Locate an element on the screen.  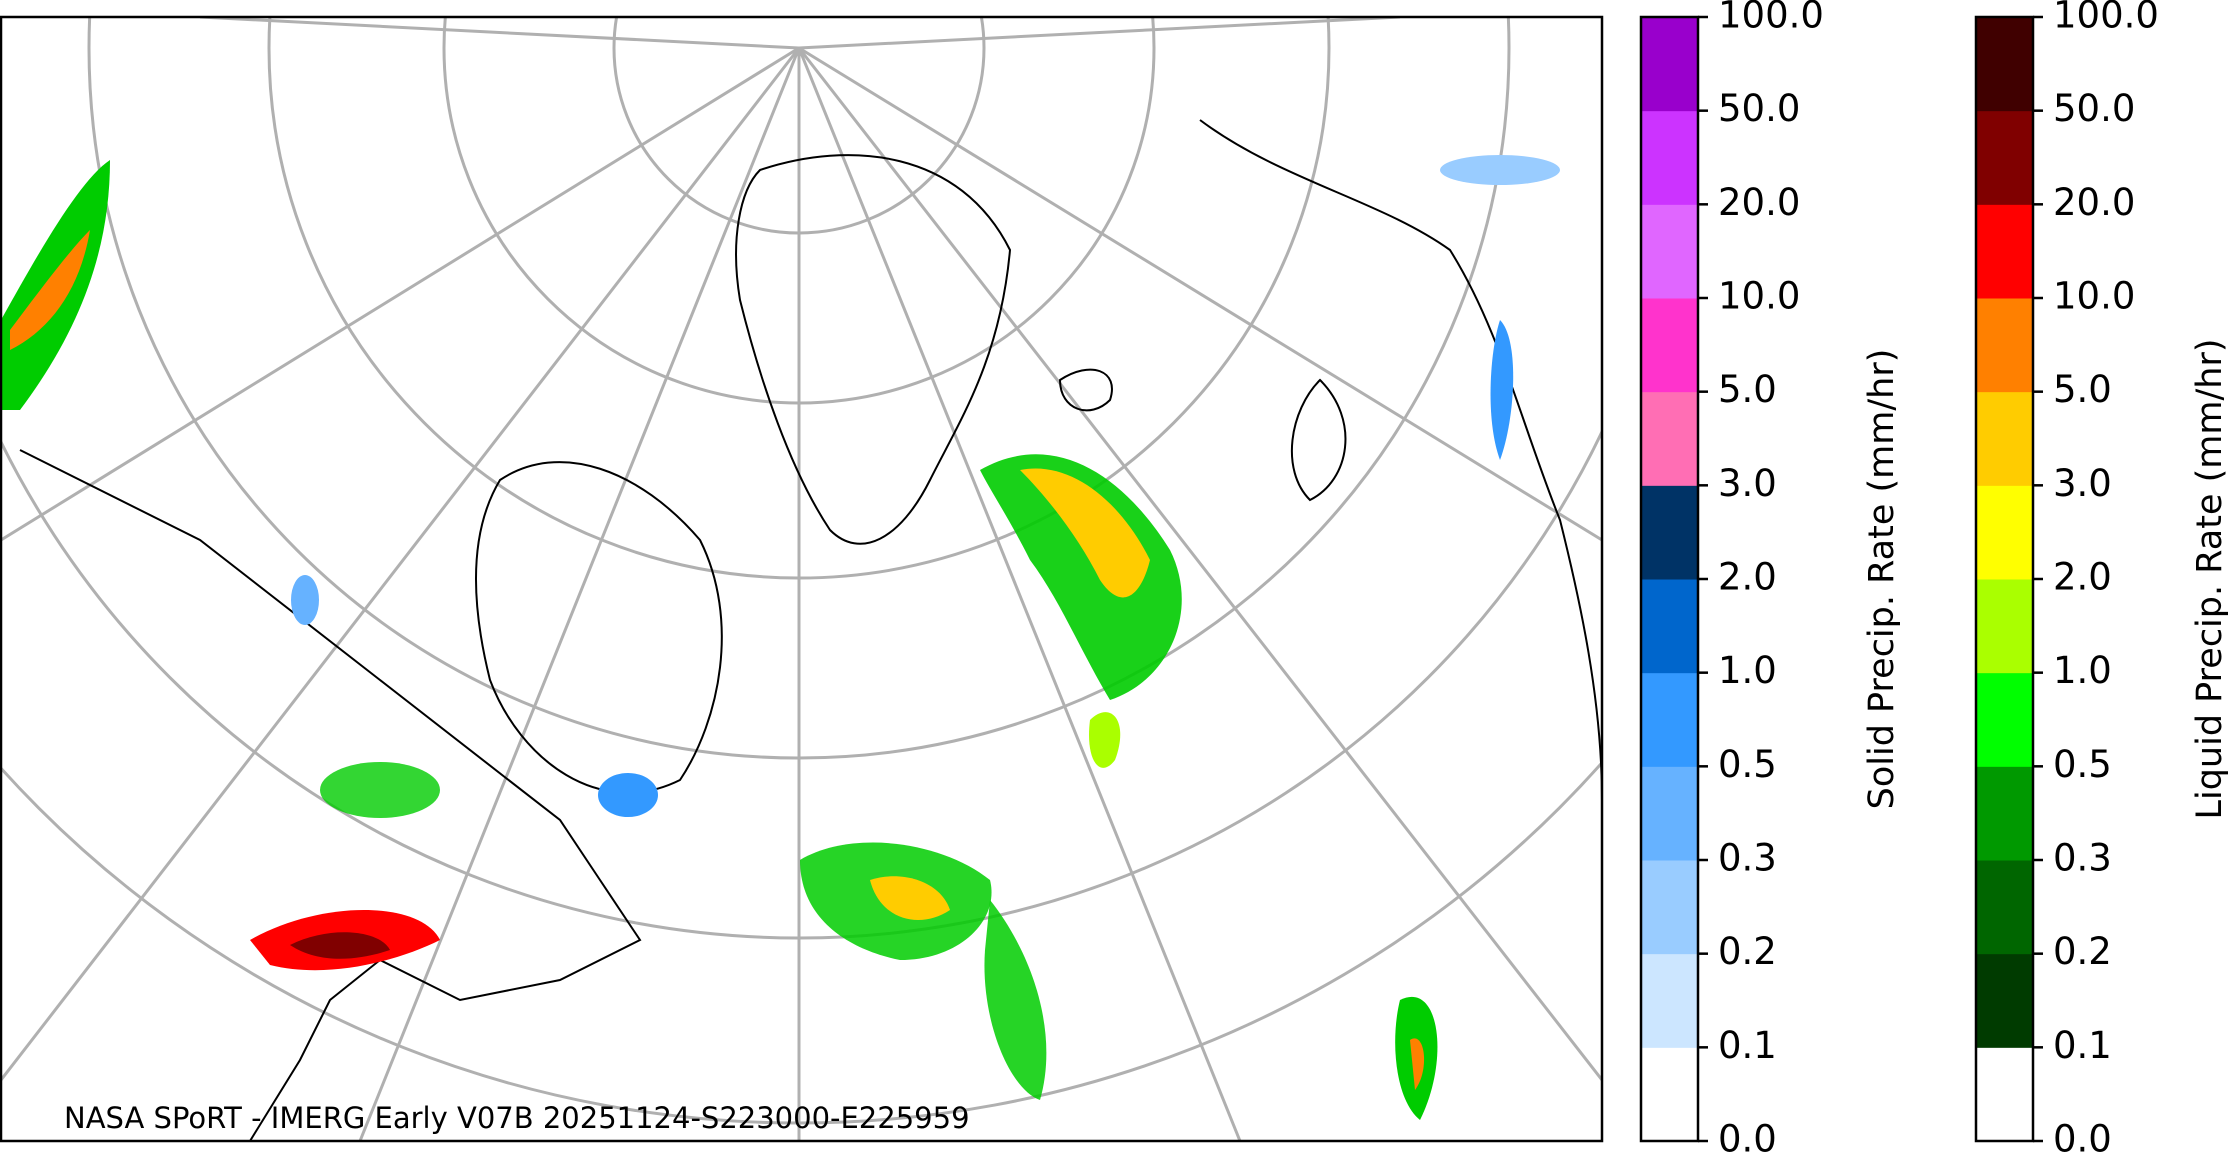
colorbar-label: Solid Precip. Rate (mm/hr) is located at coordinates (1882, 579).